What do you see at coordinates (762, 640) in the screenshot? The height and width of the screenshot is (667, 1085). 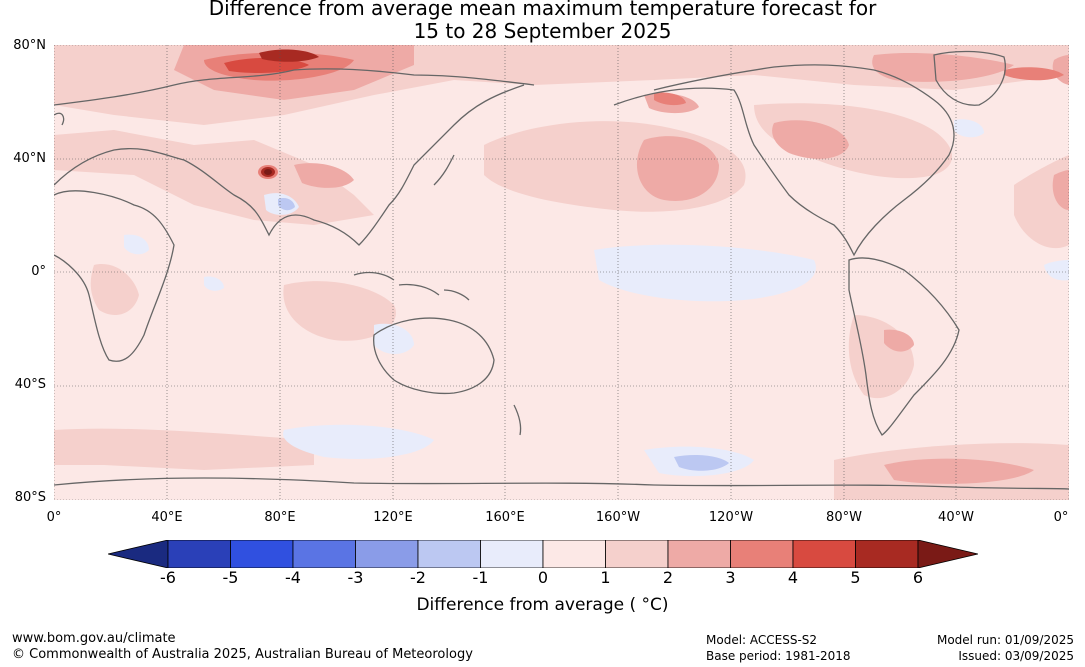 I see `footer-model: Model: ACCESS-S2` at bounding box center [762, 640].